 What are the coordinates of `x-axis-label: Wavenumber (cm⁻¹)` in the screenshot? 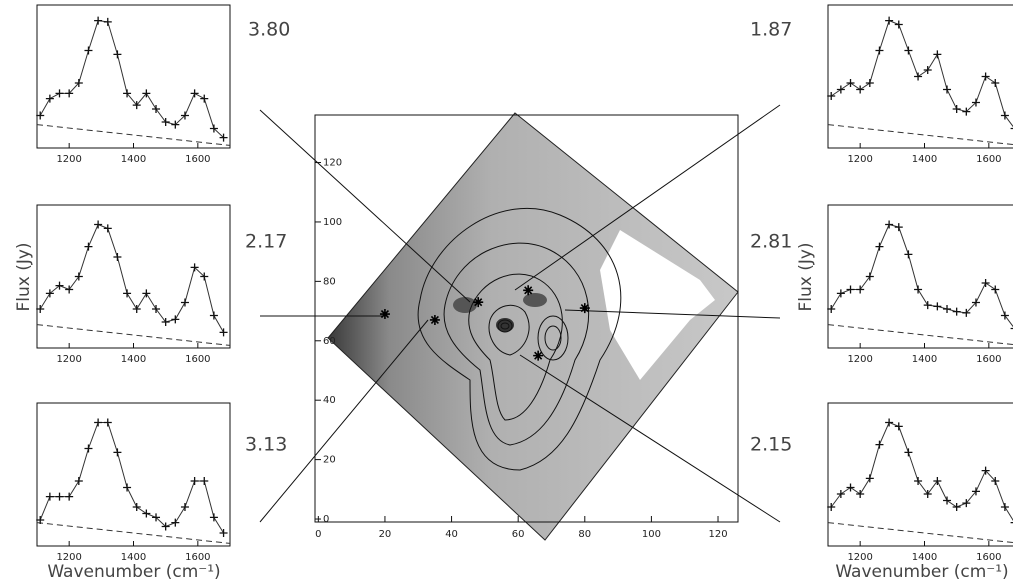 It's located at (133, 572).